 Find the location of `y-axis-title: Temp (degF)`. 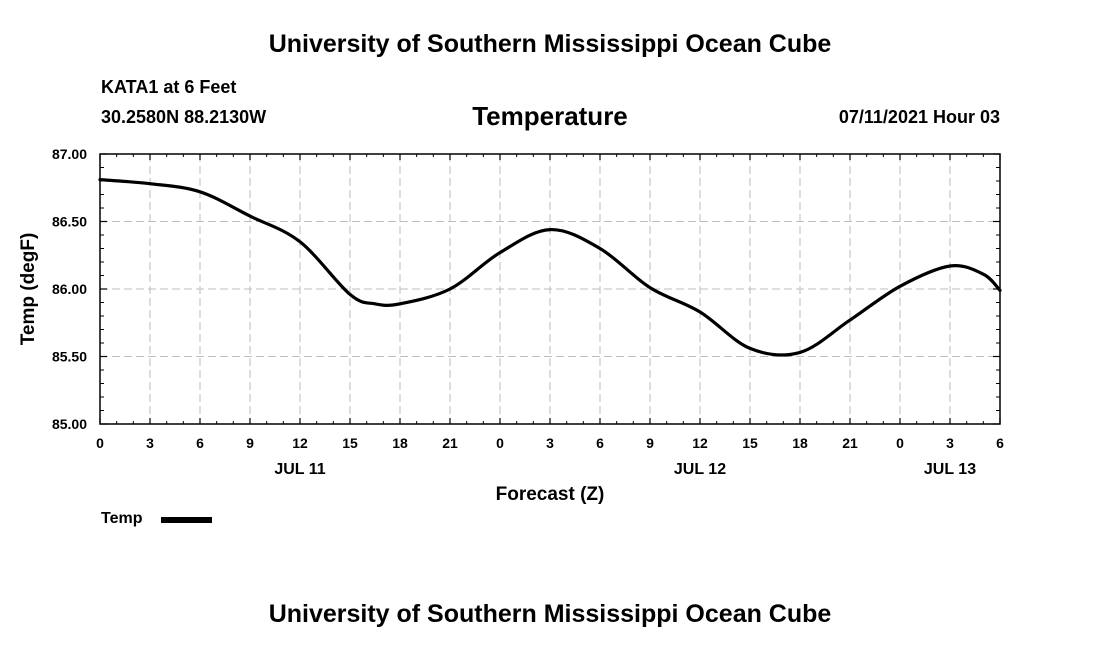

y-axis-title: Temp (degF) is located at coordinates (28, 289).